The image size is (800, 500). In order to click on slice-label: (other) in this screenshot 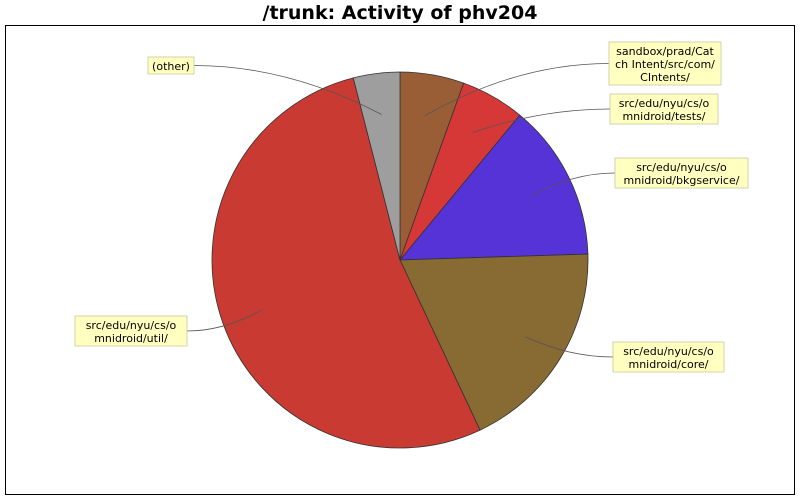, I will do `click(171, 65)`.